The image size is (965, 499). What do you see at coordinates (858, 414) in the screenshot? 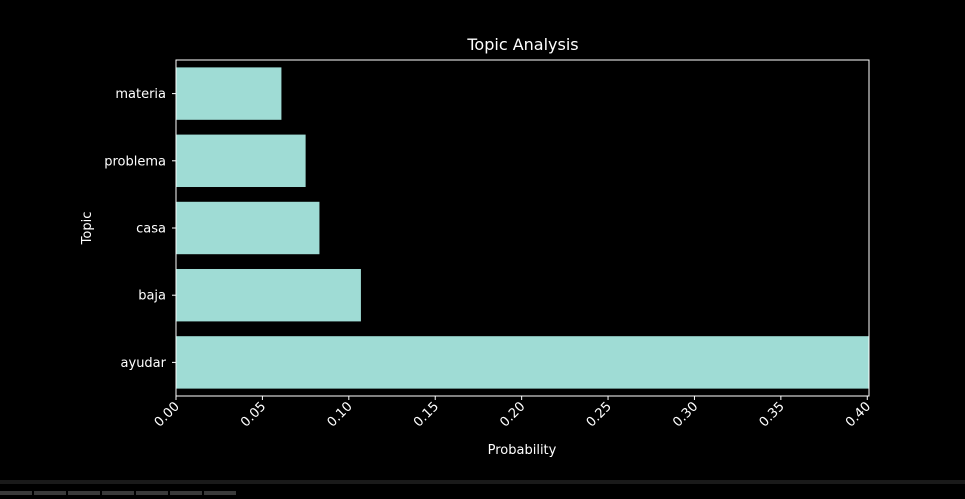
I see `x-tick-label: 0.40` at bounding box center [858, 414].